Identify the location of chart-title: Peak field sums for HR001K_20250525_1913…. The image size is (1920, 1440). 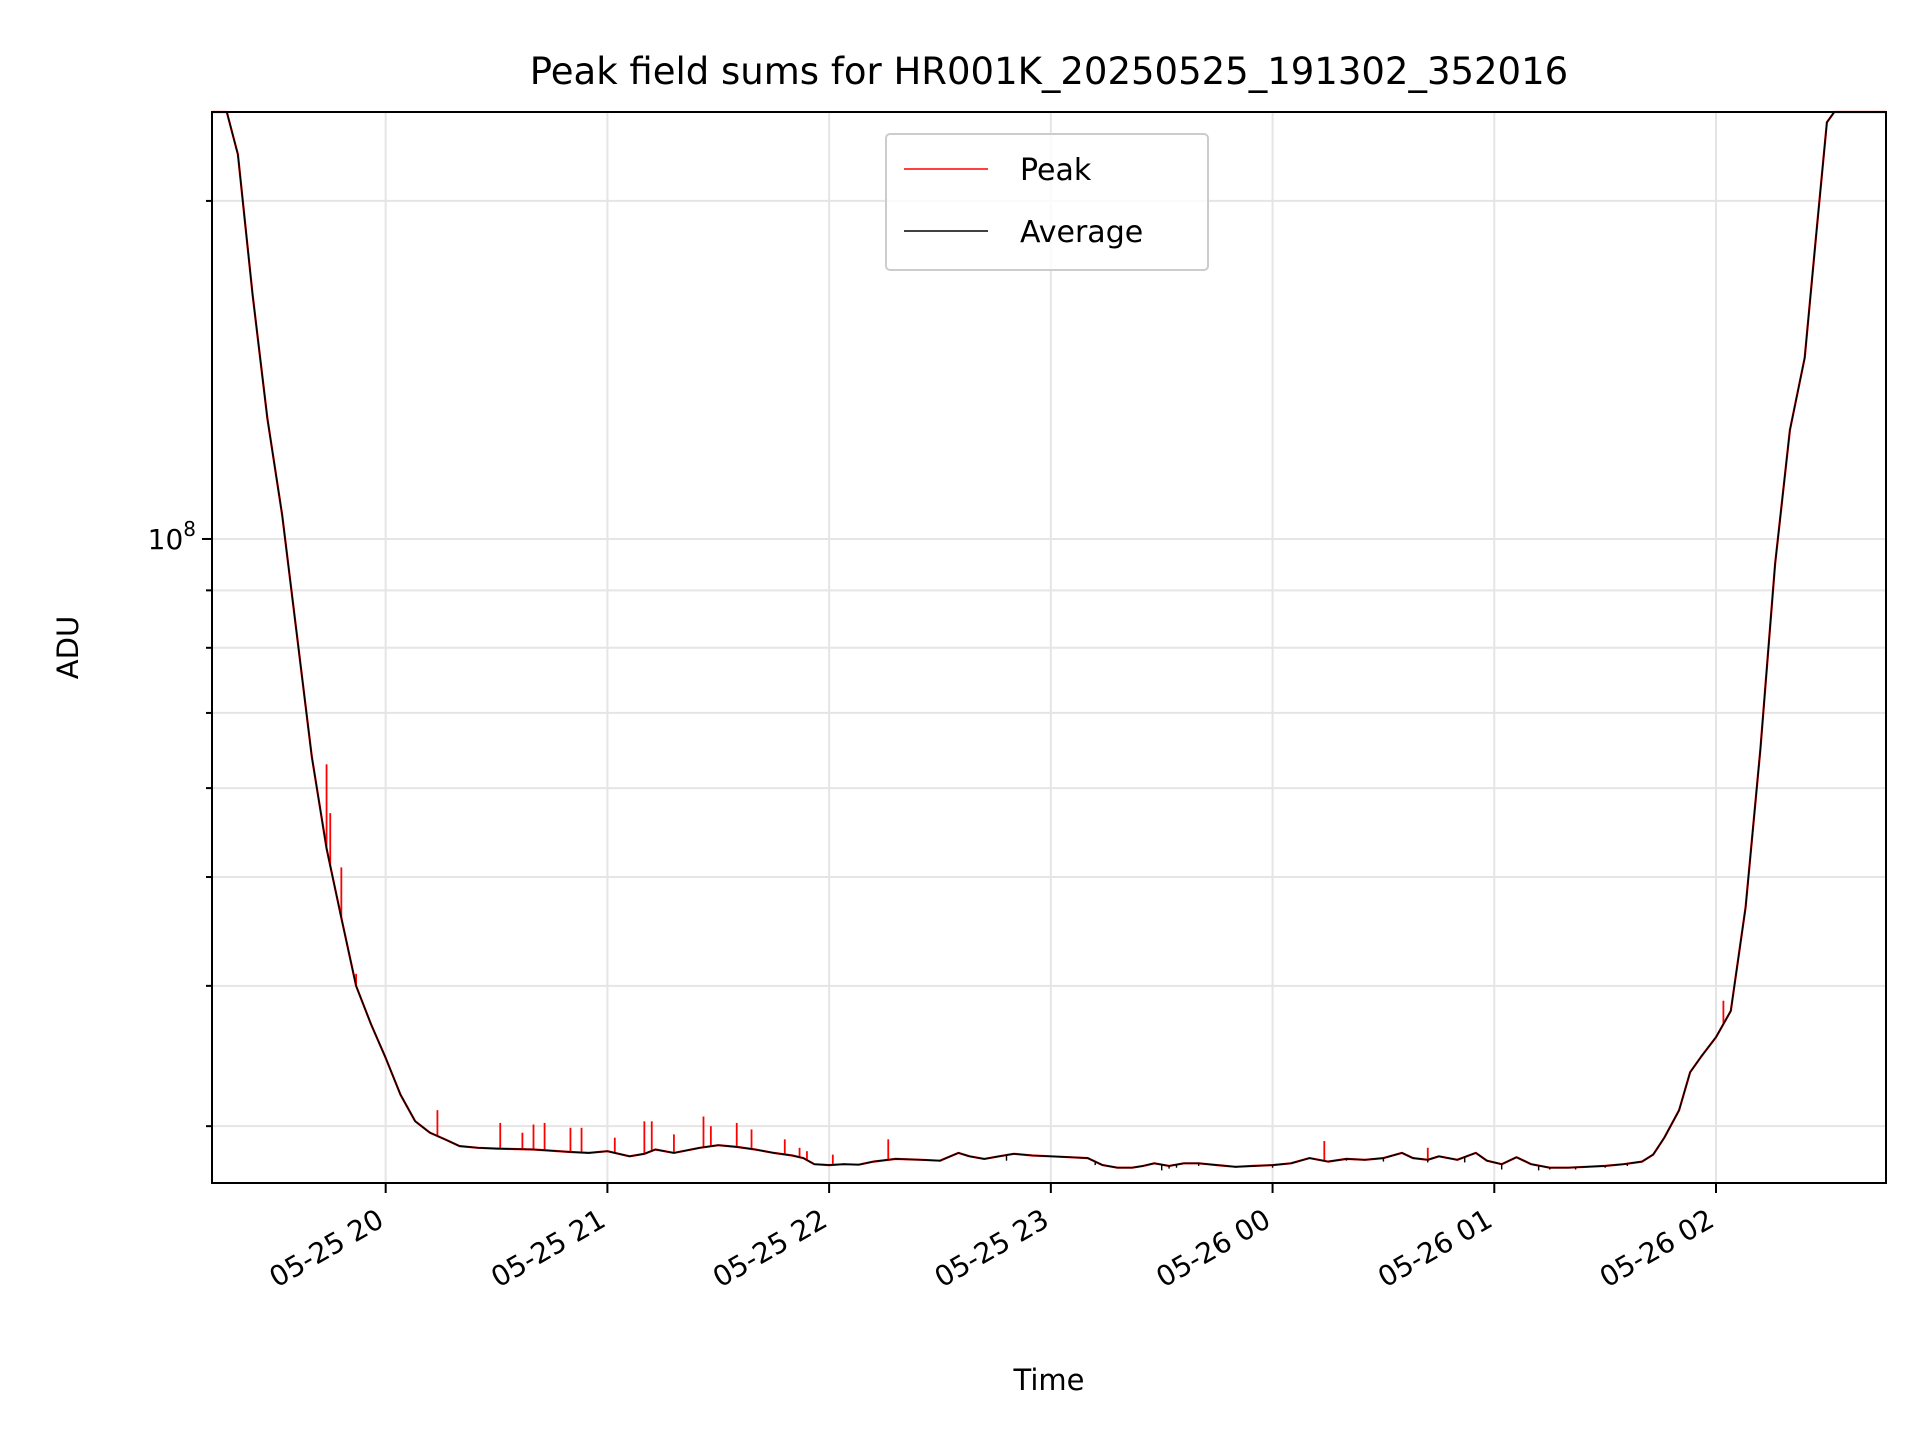
(1049, 71).